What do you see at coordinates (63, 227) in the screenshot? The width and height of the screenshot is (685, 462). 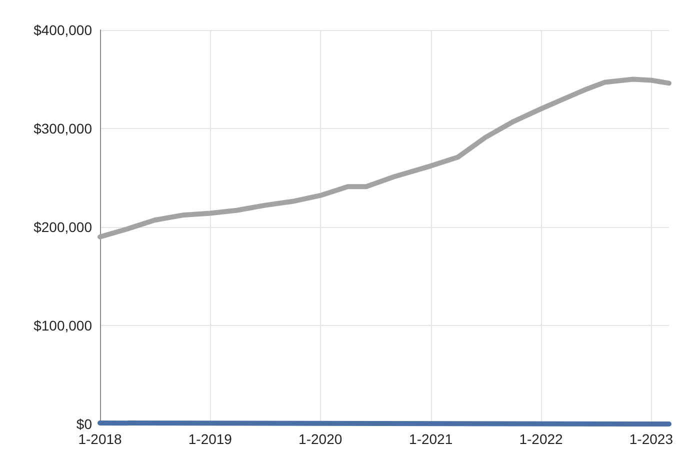 I see `y-tick-label: $200,000` at bounding box center [63, 227].